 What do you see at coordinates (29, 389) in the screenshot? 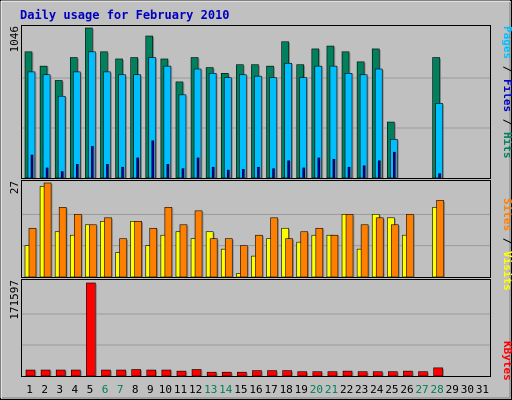
I see `x-tick-day-1: 1` at bounding box center [29, 389].